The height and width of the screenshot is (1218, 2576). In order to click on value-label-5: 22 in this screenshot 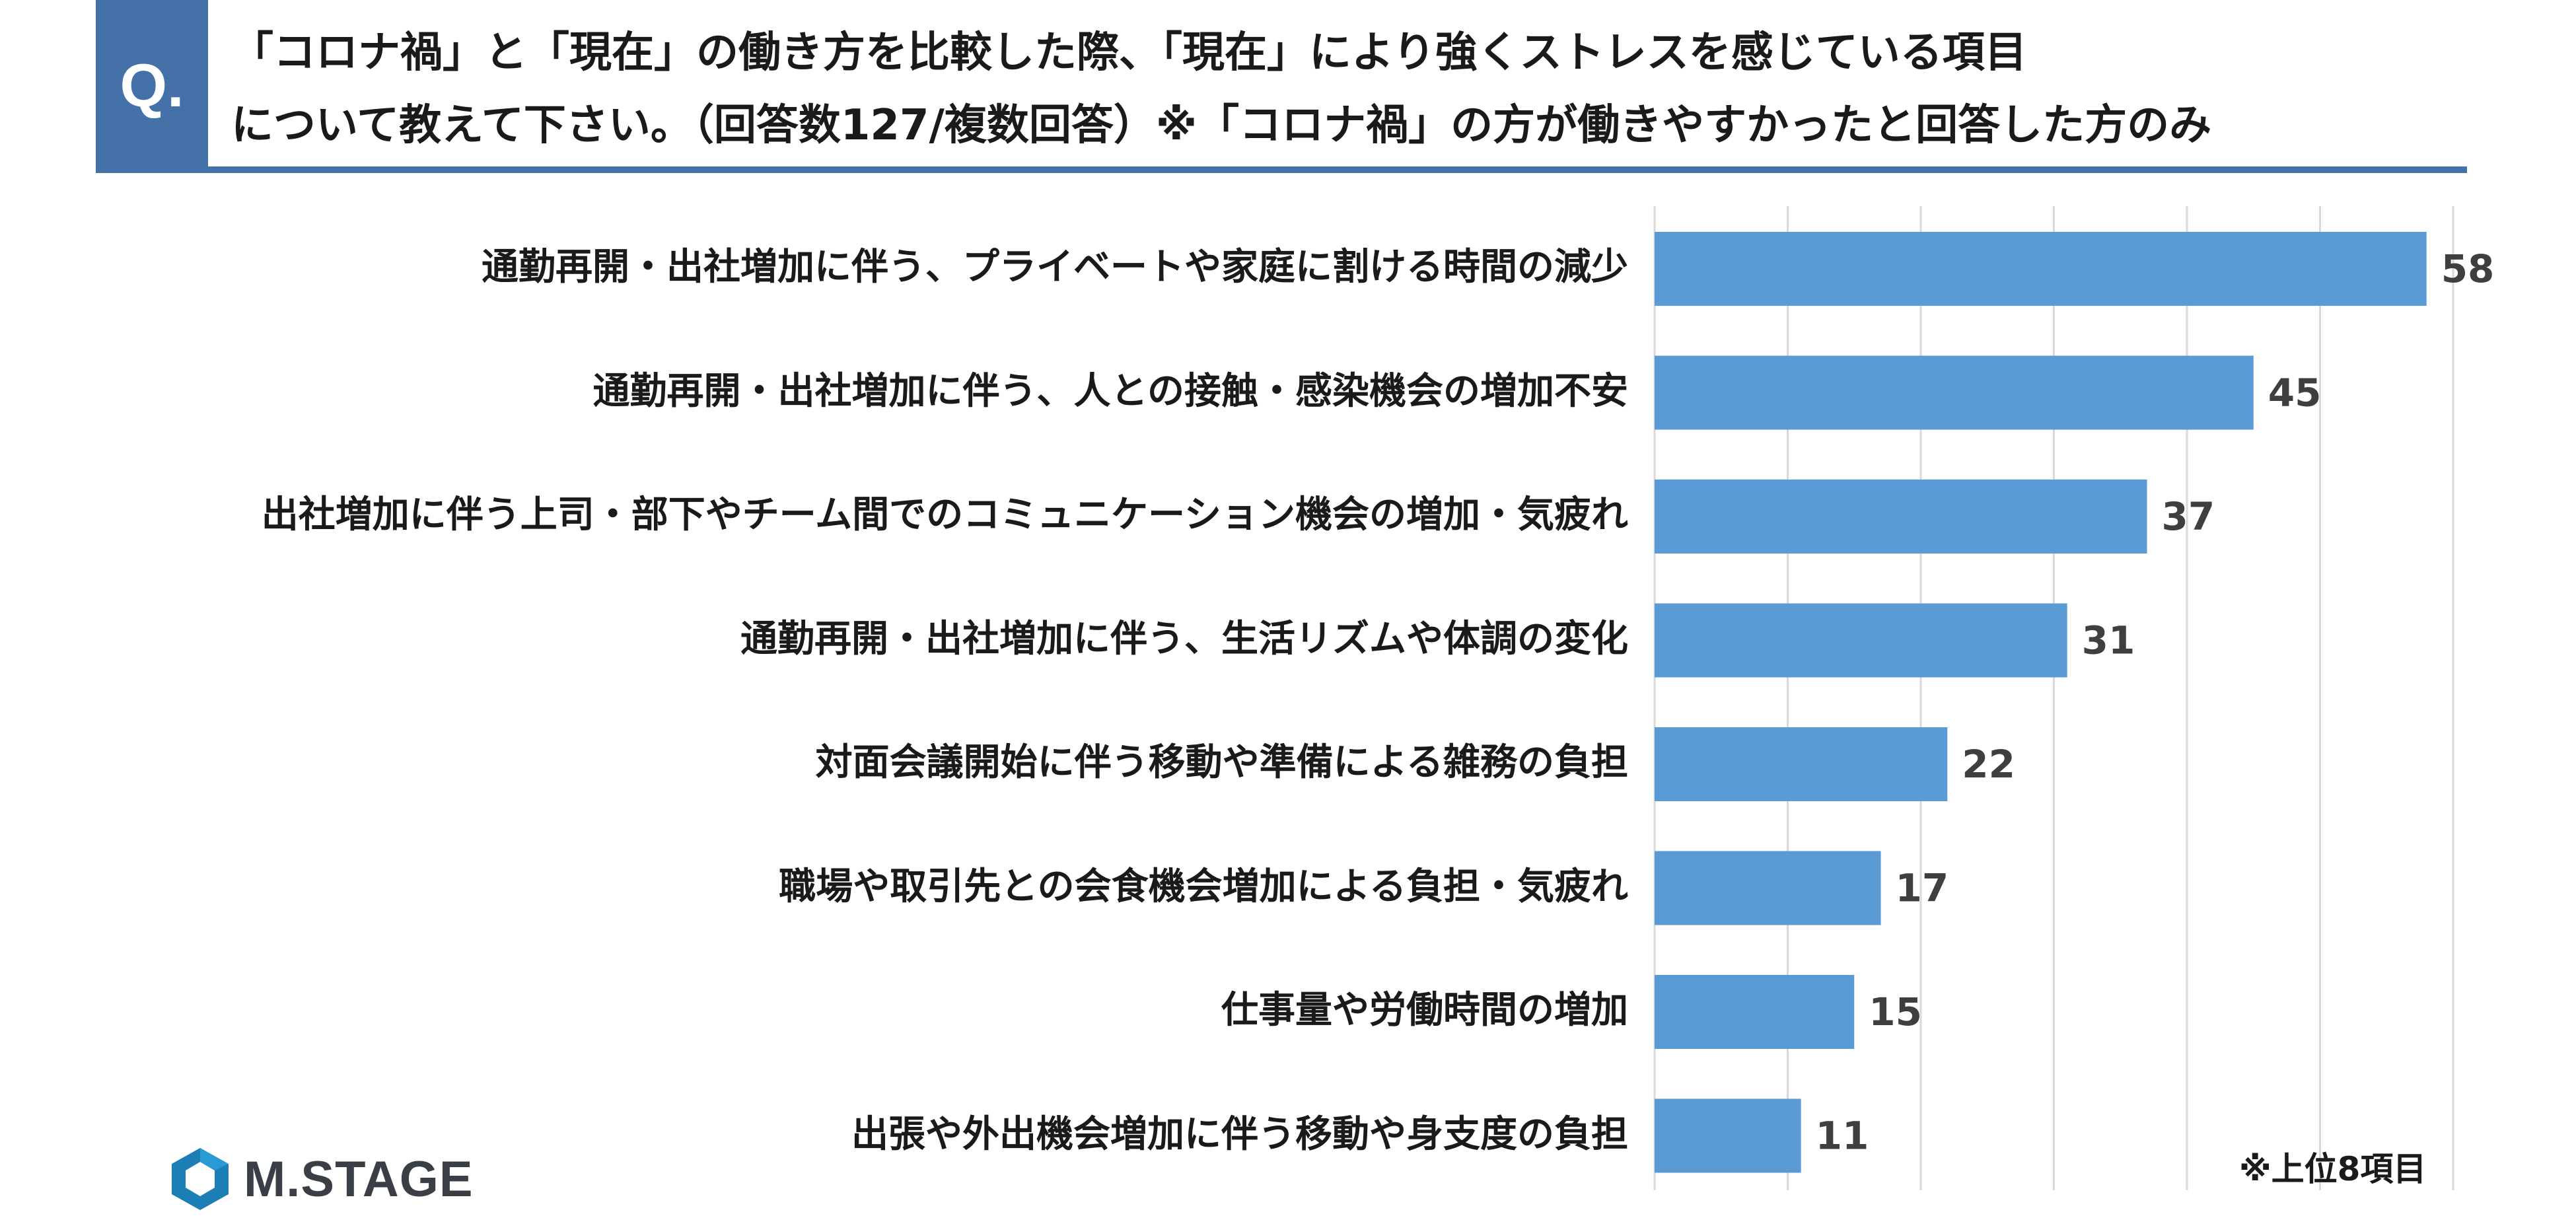, I will do `click(1989, 764)`.